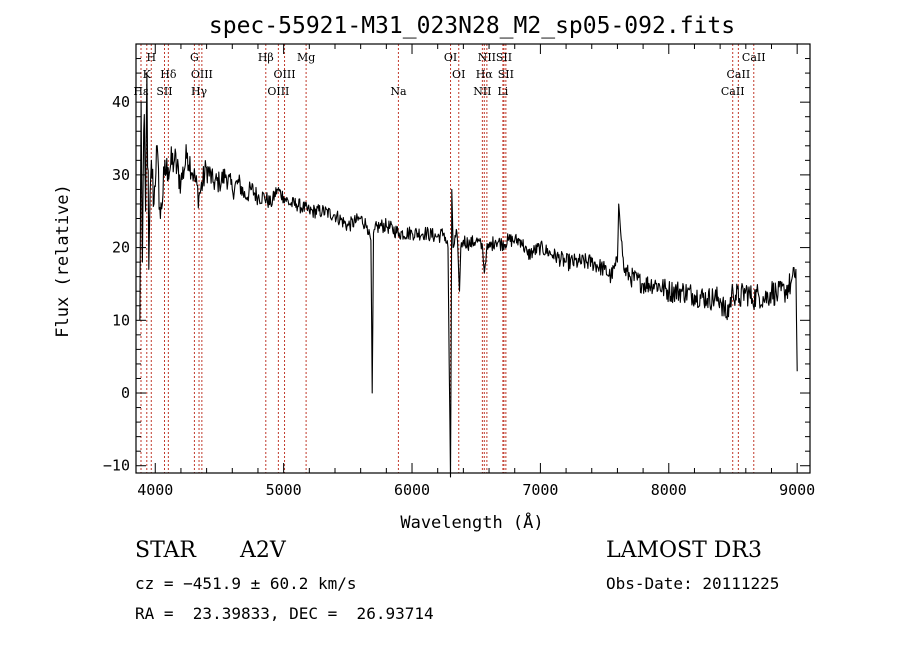 This screenshot has width=900, height=649. I want to click on redshift-velocity: cz = −451.9 ± 60.2 km/s, so click(246, 583).